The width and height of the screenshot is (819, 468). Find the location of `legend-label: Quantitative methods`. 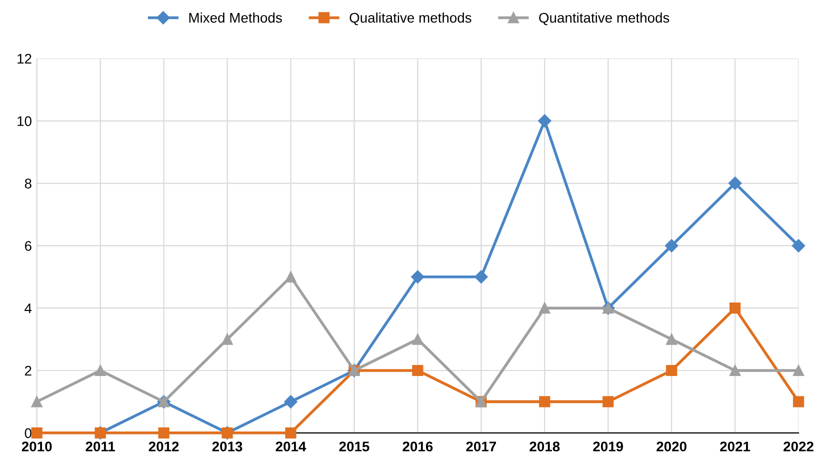

legend-label: Quantitative methods is located at coordinates (604, 19).